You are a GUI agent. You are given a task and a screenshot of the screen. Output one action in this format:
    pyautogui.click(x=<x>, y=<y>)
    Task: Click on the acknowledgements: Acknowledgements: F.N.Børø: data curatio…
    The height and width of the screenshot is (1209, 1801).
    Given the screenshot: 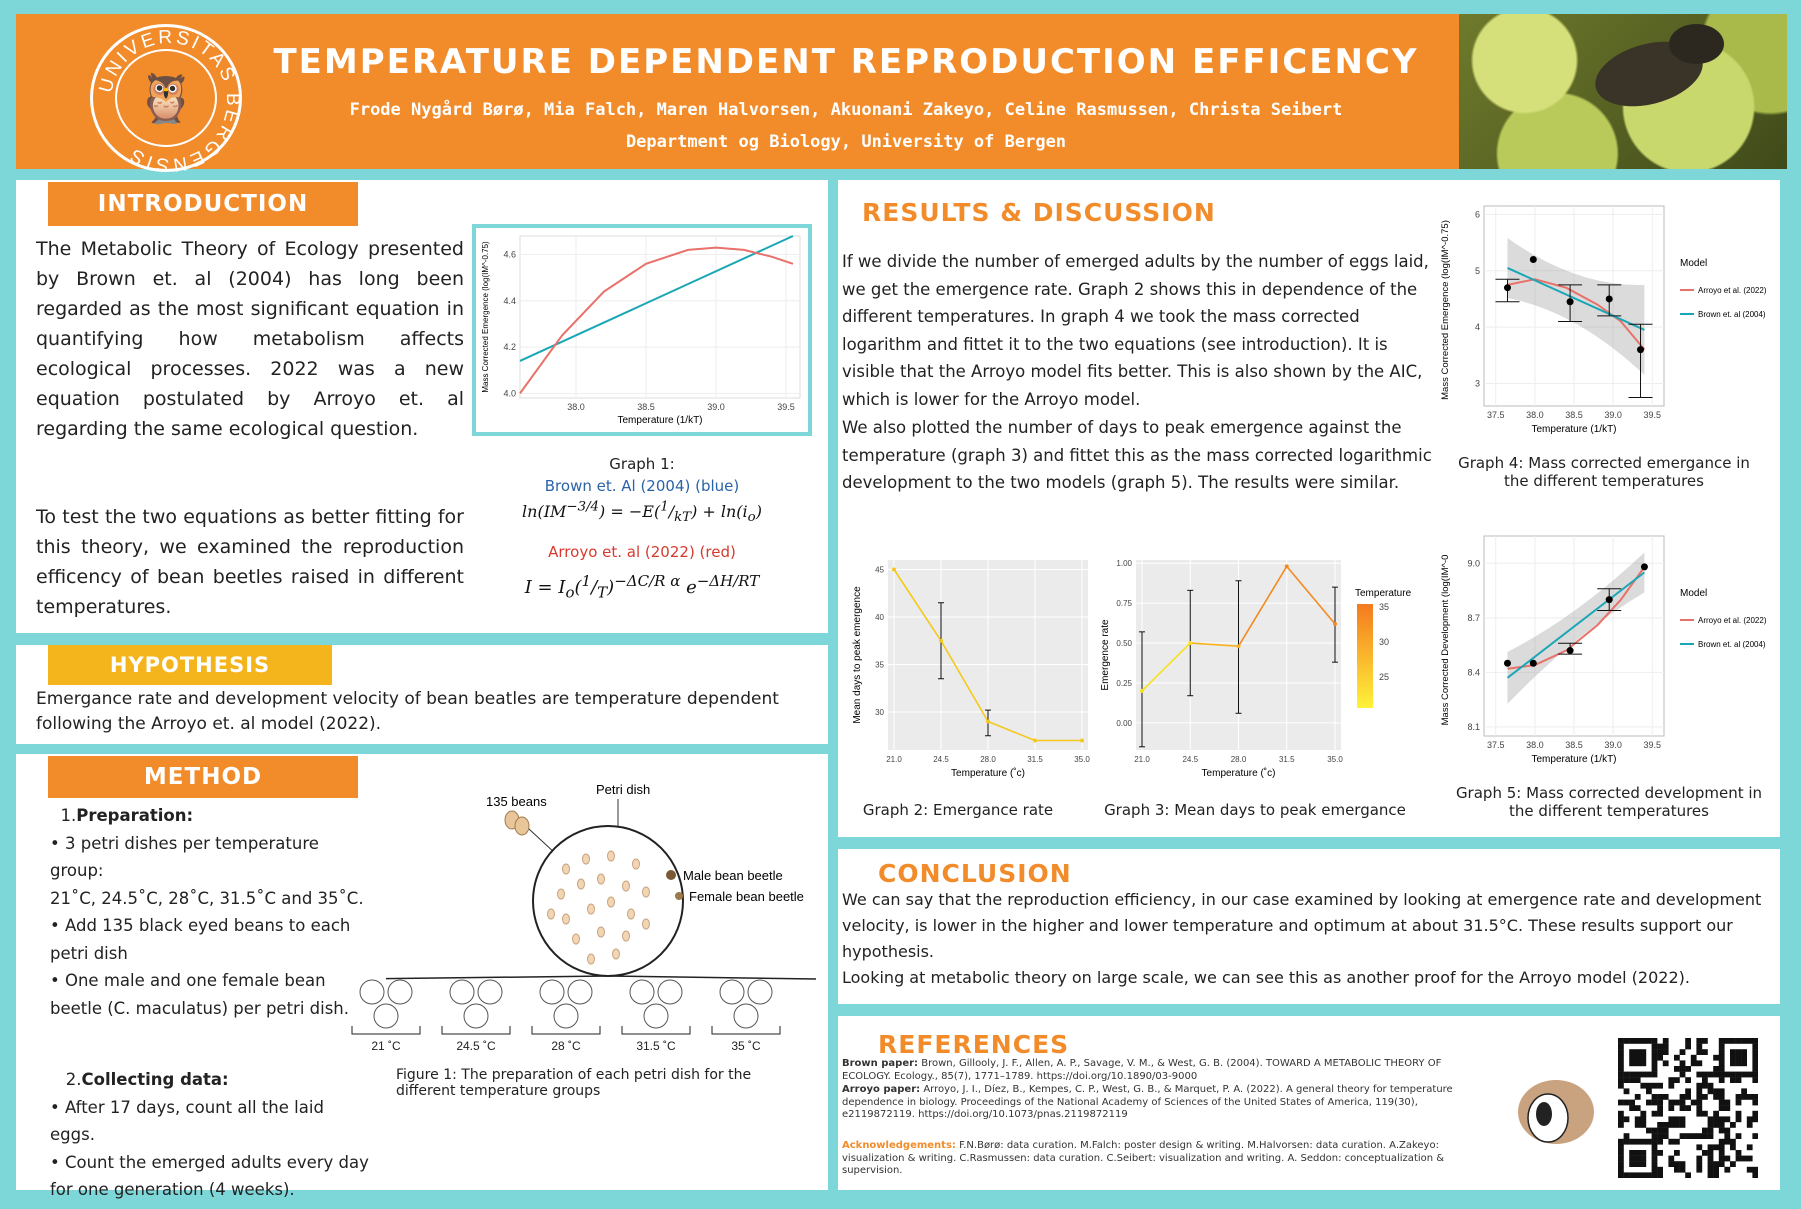 What is the action you would take?
    pyautogui.click(x=1143, y=1158)
    